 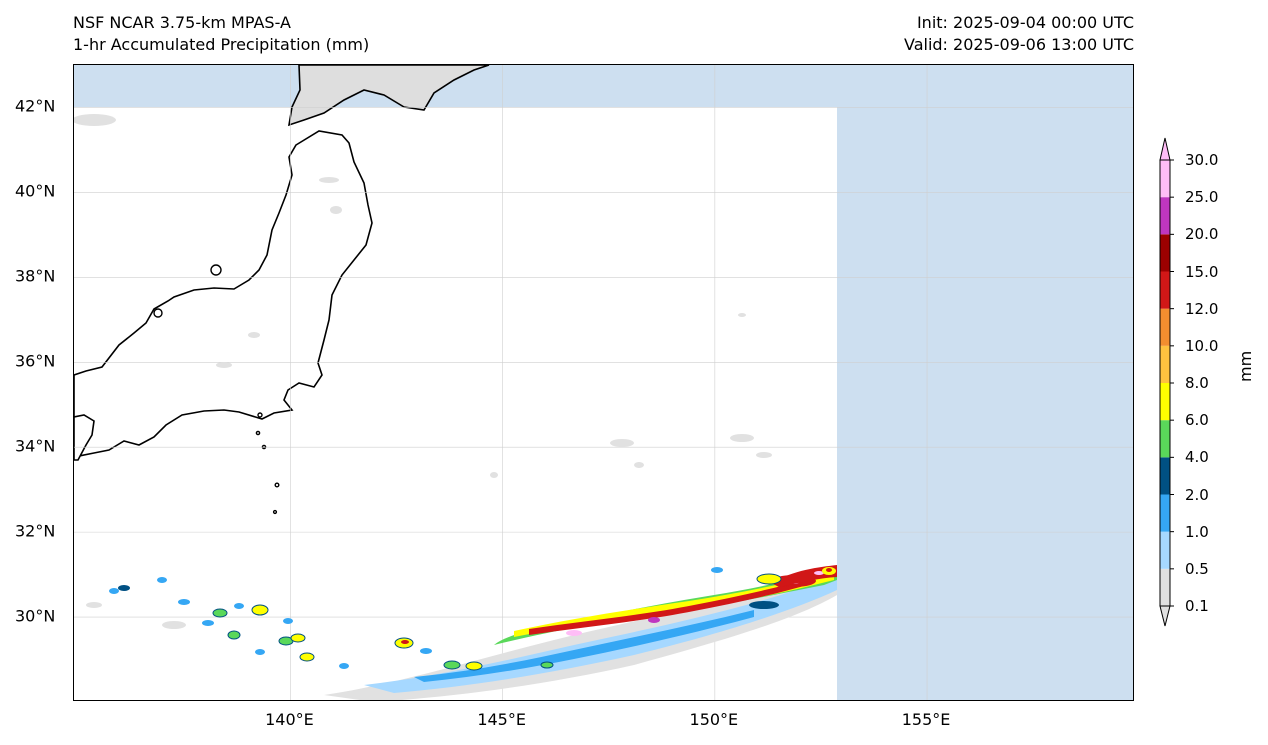 What do you see at coordinates (1165, 616) in the screenshot?
I see `colorbar-extend-bottom` at bounding box center [1165, 616].